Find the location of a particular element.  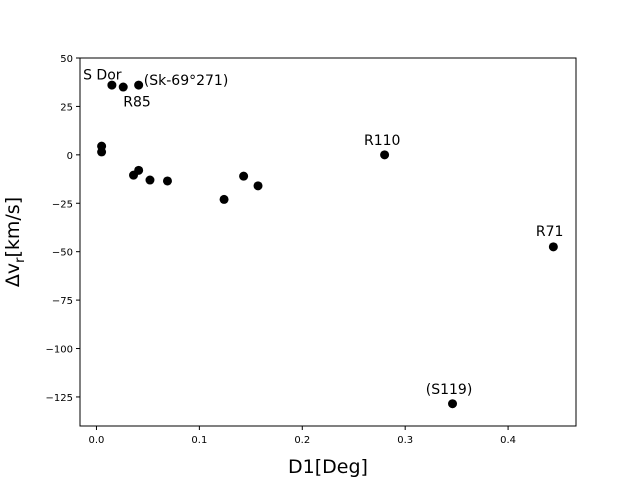

point-annotation: R71 is located at coordinates (550, 232).